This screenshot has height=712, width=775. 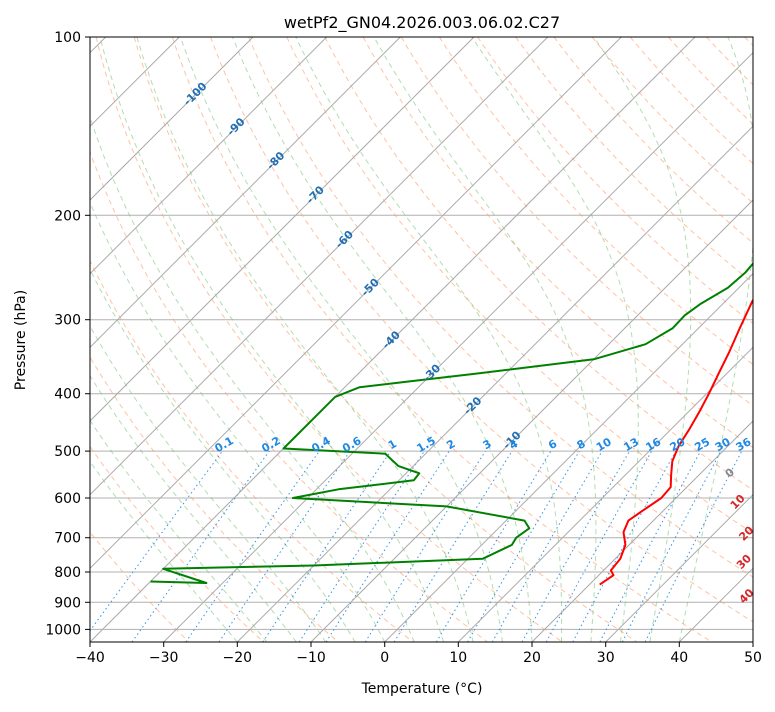 What do you see at coordinates (21, 340) in the screenshot?
I see `y-axis-label: Pressure (hPa)` at bounding box center [21, 340].